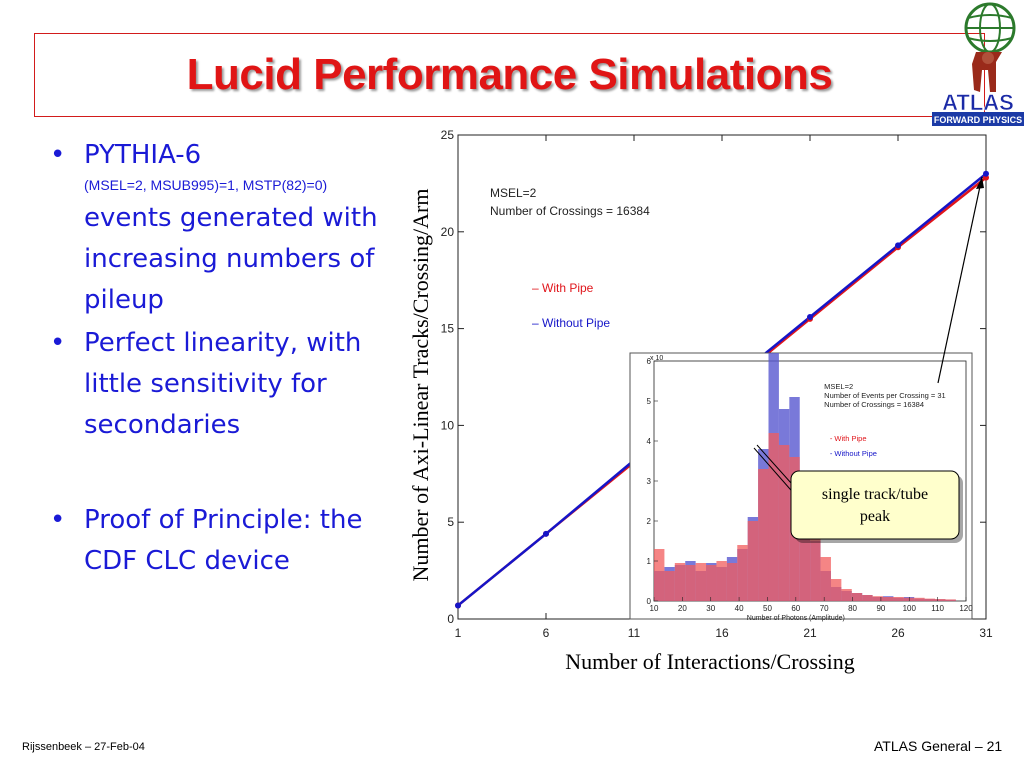  Describe the element at coordinates (986, 633) in the screenshot. I see `x-tick-label: 31` at that location.